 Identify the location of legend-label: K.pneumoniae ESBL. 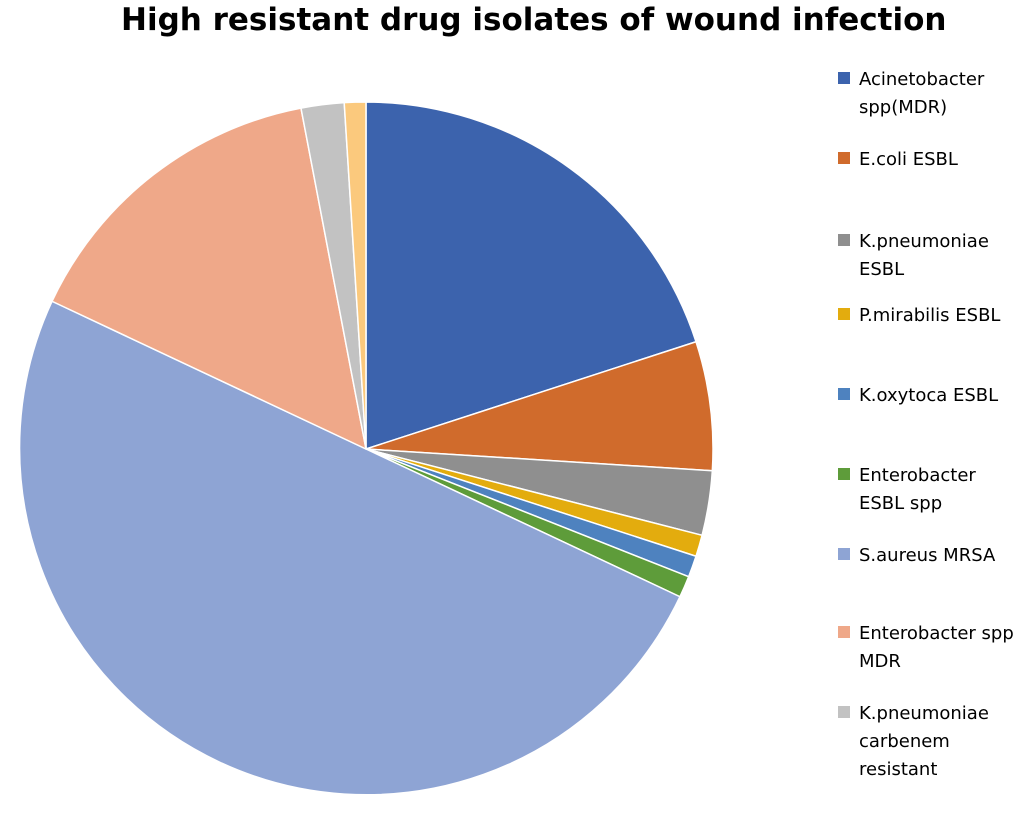
(924, 255).